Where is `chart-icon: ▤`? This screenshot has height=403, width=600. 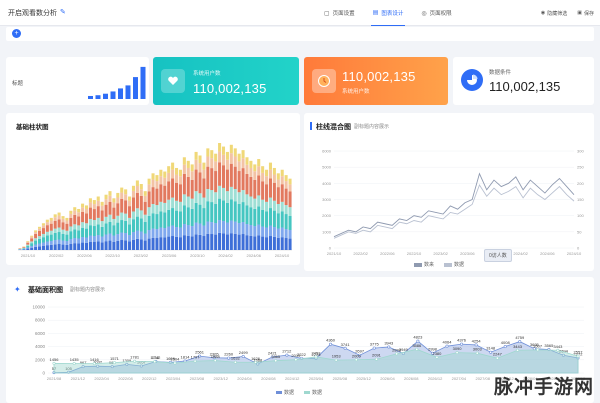
chart-icon: ▤ is located at coordinates (375, 13).